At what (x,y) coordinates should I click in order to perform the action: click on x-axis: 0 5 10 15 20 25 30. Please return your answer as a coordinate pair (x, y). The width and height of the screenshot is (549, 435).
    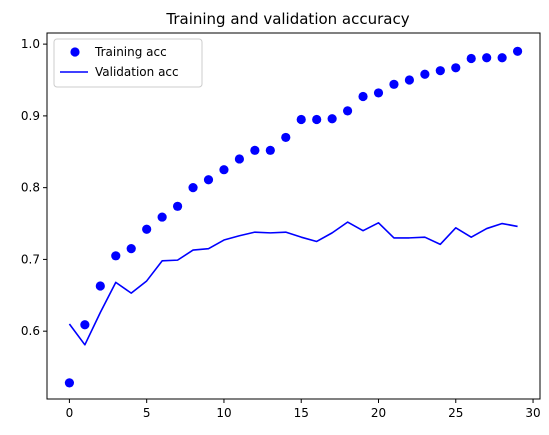
    Looking at the image, I should click on (303, 409).